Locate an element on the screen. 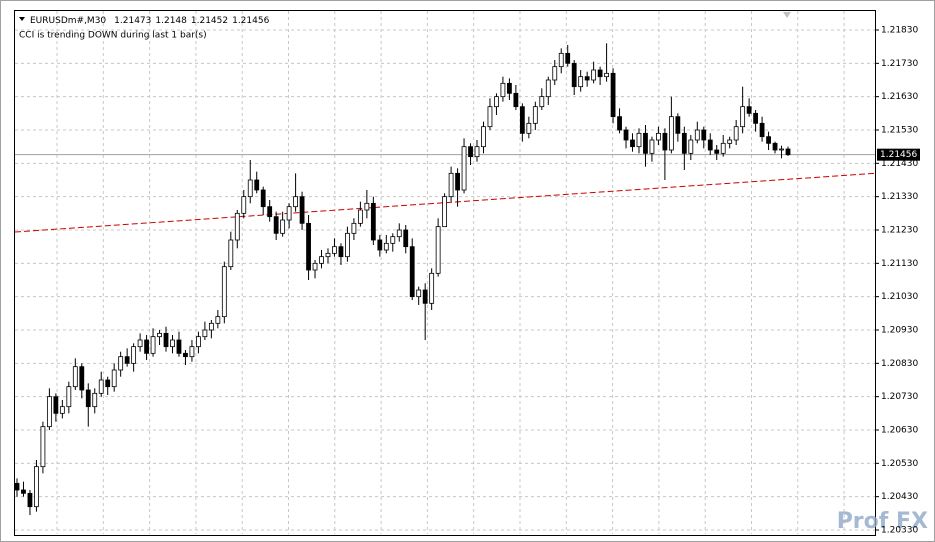 The width and height of the screenshot is (935, 542). shift-marker is located at coordinates (787, 15).